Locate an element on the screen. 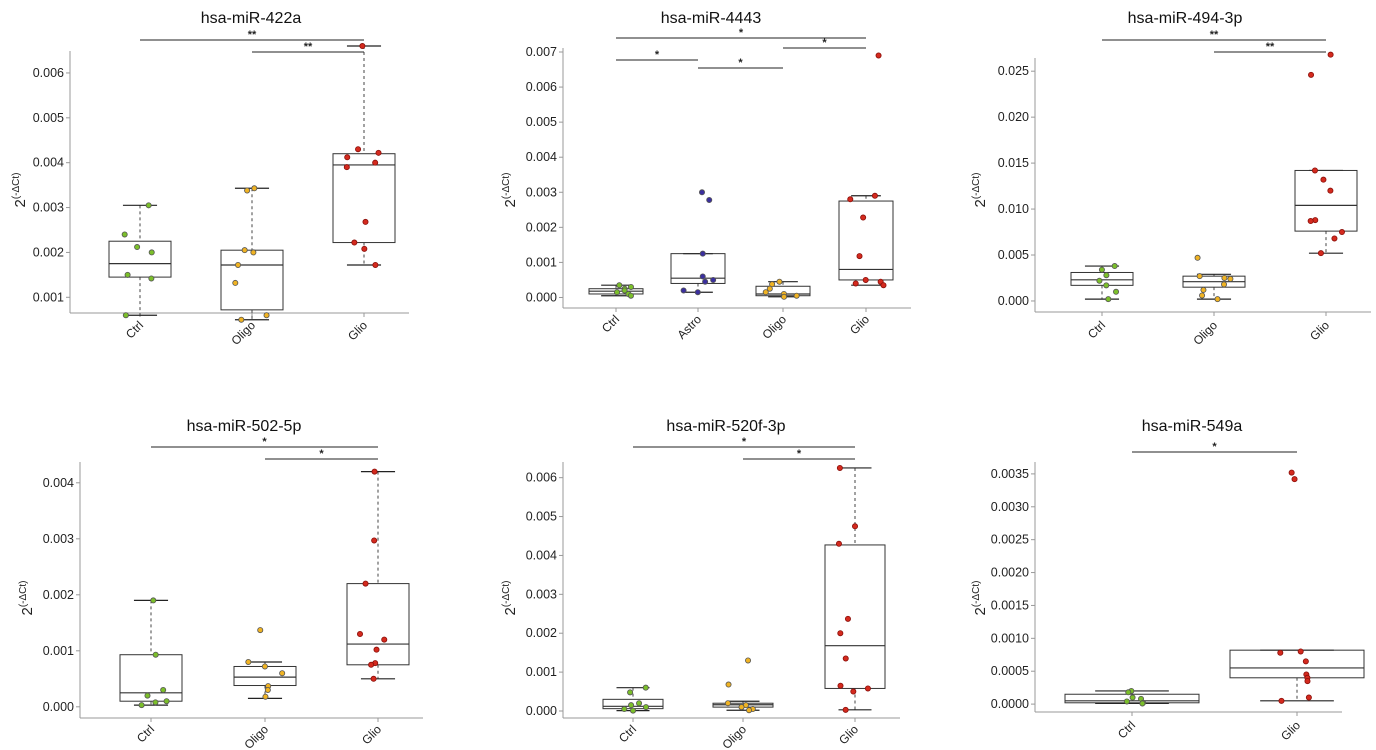  x-tick-label: Glio is located at coordinates (848, 734).